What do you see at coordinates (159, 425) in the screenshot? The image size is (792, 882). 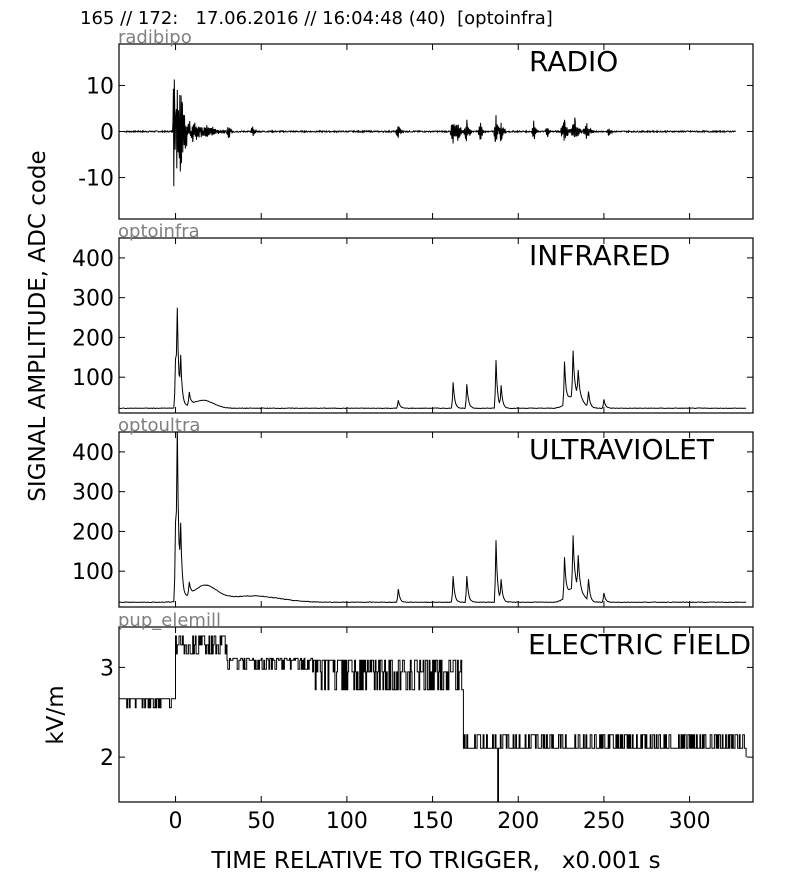 I see `channel-label: optoultra` at bounding box center [159, 425].